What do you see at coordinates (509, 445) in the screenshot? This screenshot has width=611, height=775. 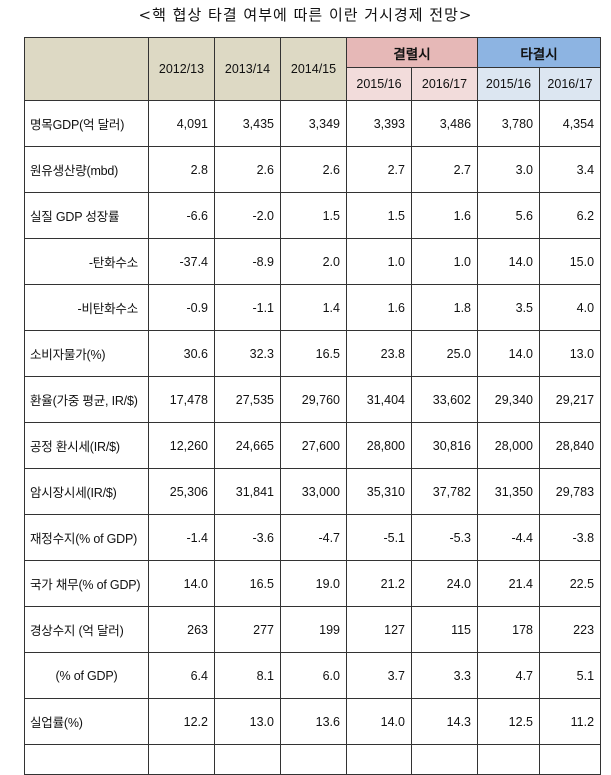 I see `table-cell: 28,000` at bounding box center [509, 445].